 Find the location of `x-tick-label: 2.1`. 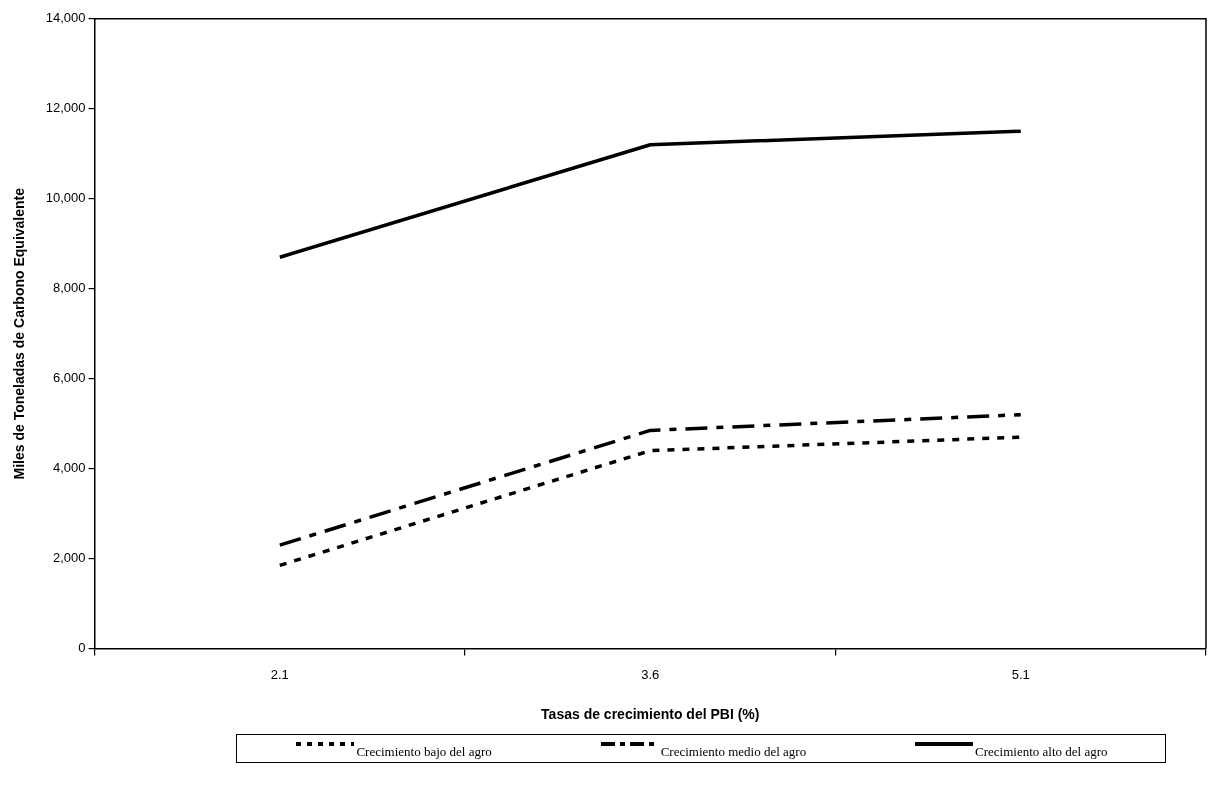

x-tick-label: 2.1 is located at coordinates (279, 674).